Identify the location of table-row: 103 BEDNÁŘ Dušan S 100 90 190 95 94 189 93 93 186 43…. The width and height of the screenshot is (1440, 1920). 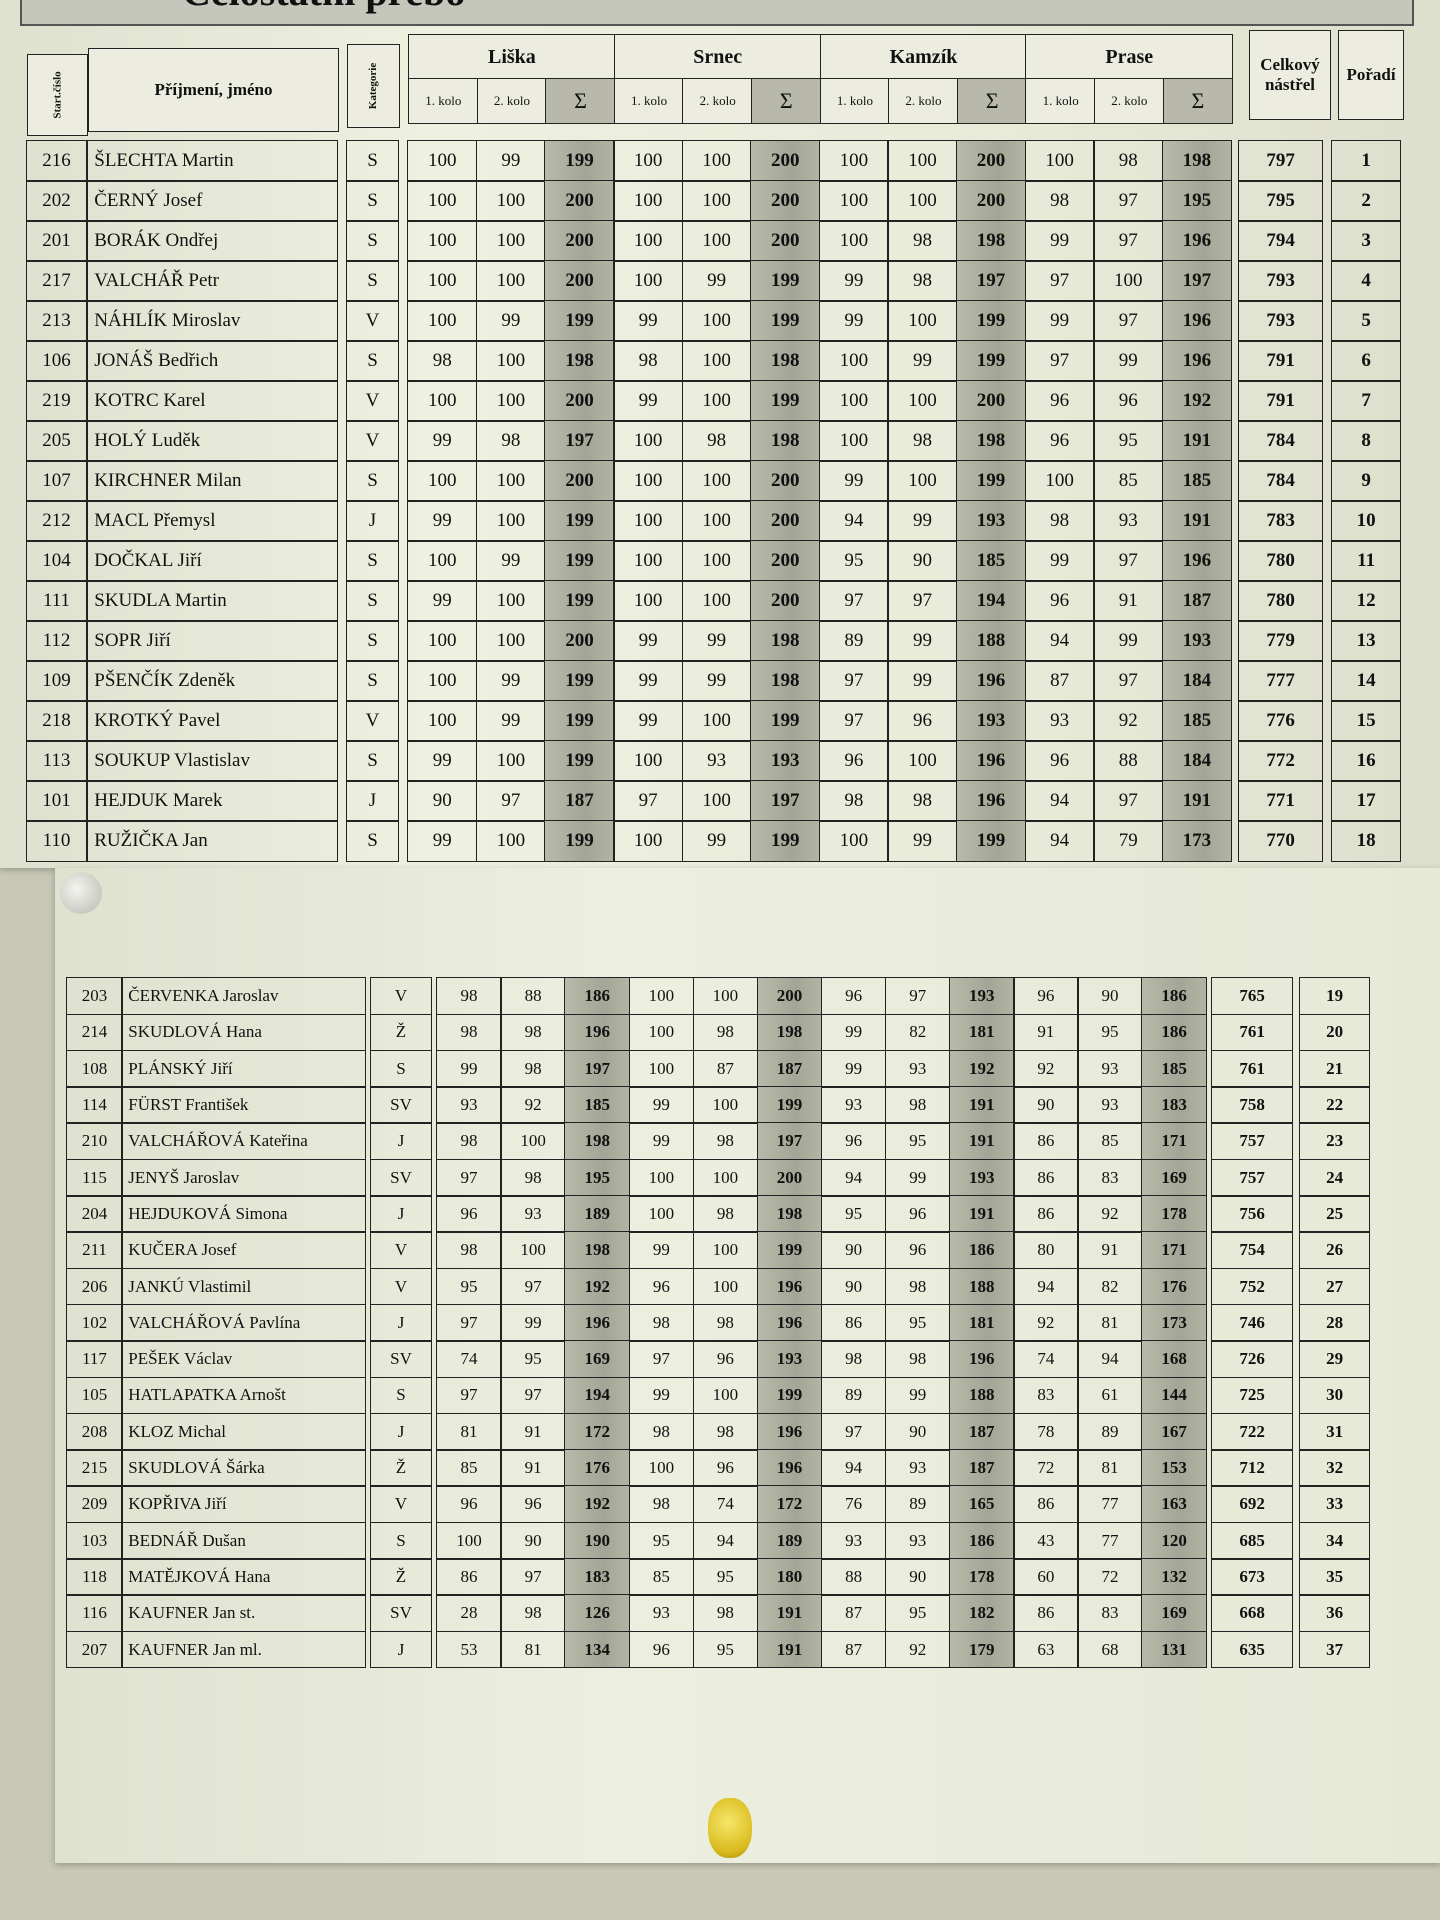
(718, 1540).